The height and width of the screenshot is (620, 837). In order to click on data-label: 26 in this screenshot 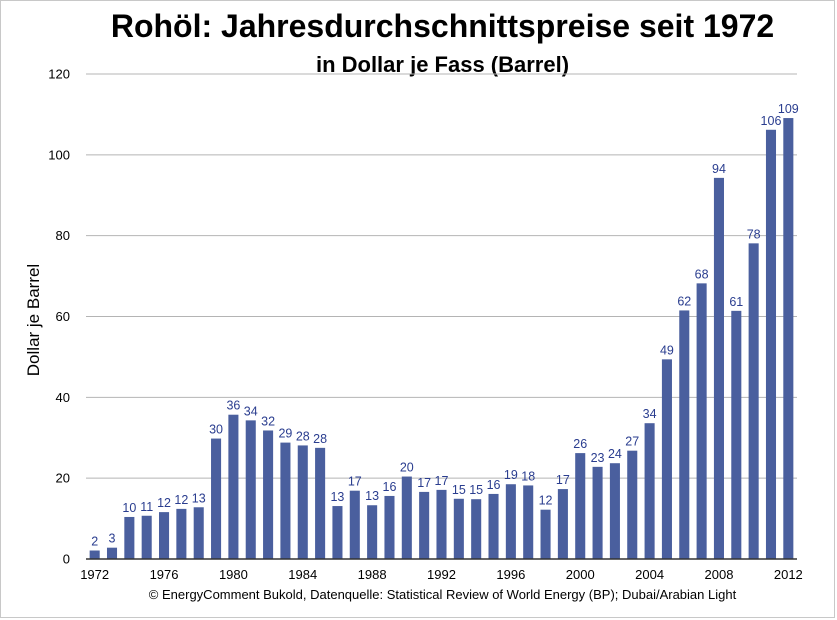, I will do `click(580, 444)`.